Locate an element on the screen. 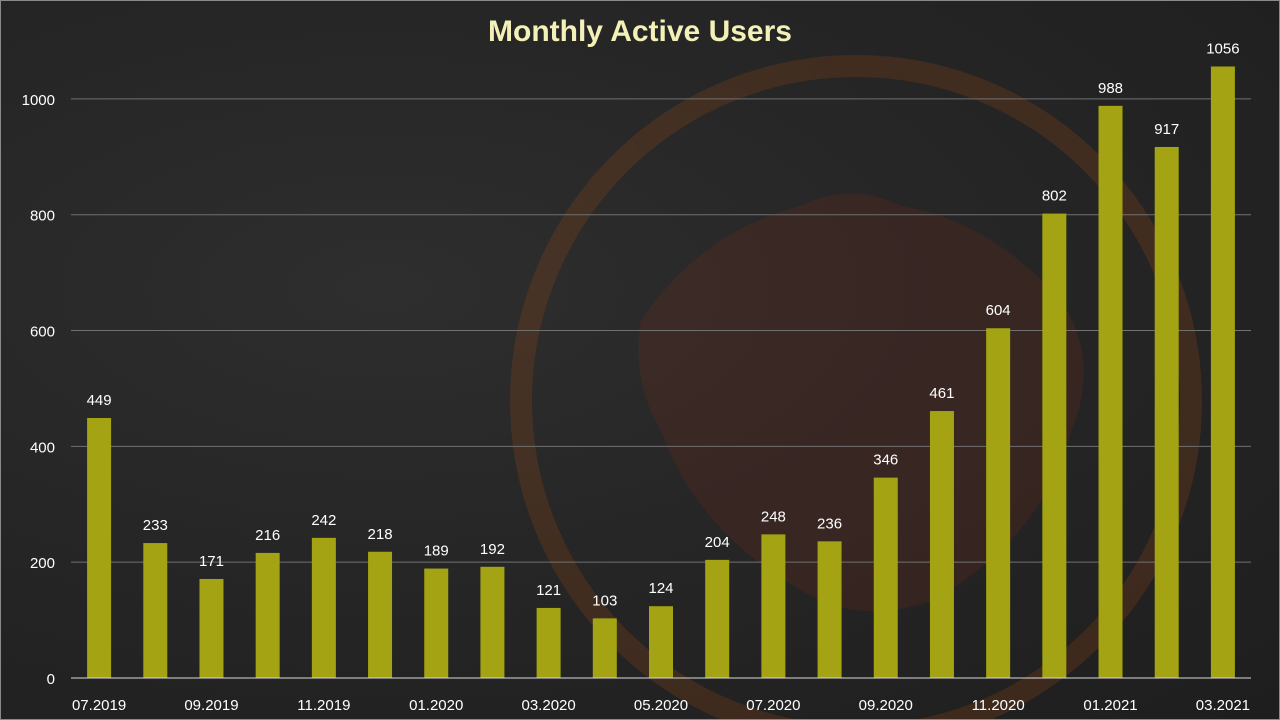 This screenshot has height=720, width=1280. x-tick-label: 03.2021 is located at coordinates (1223, 705).